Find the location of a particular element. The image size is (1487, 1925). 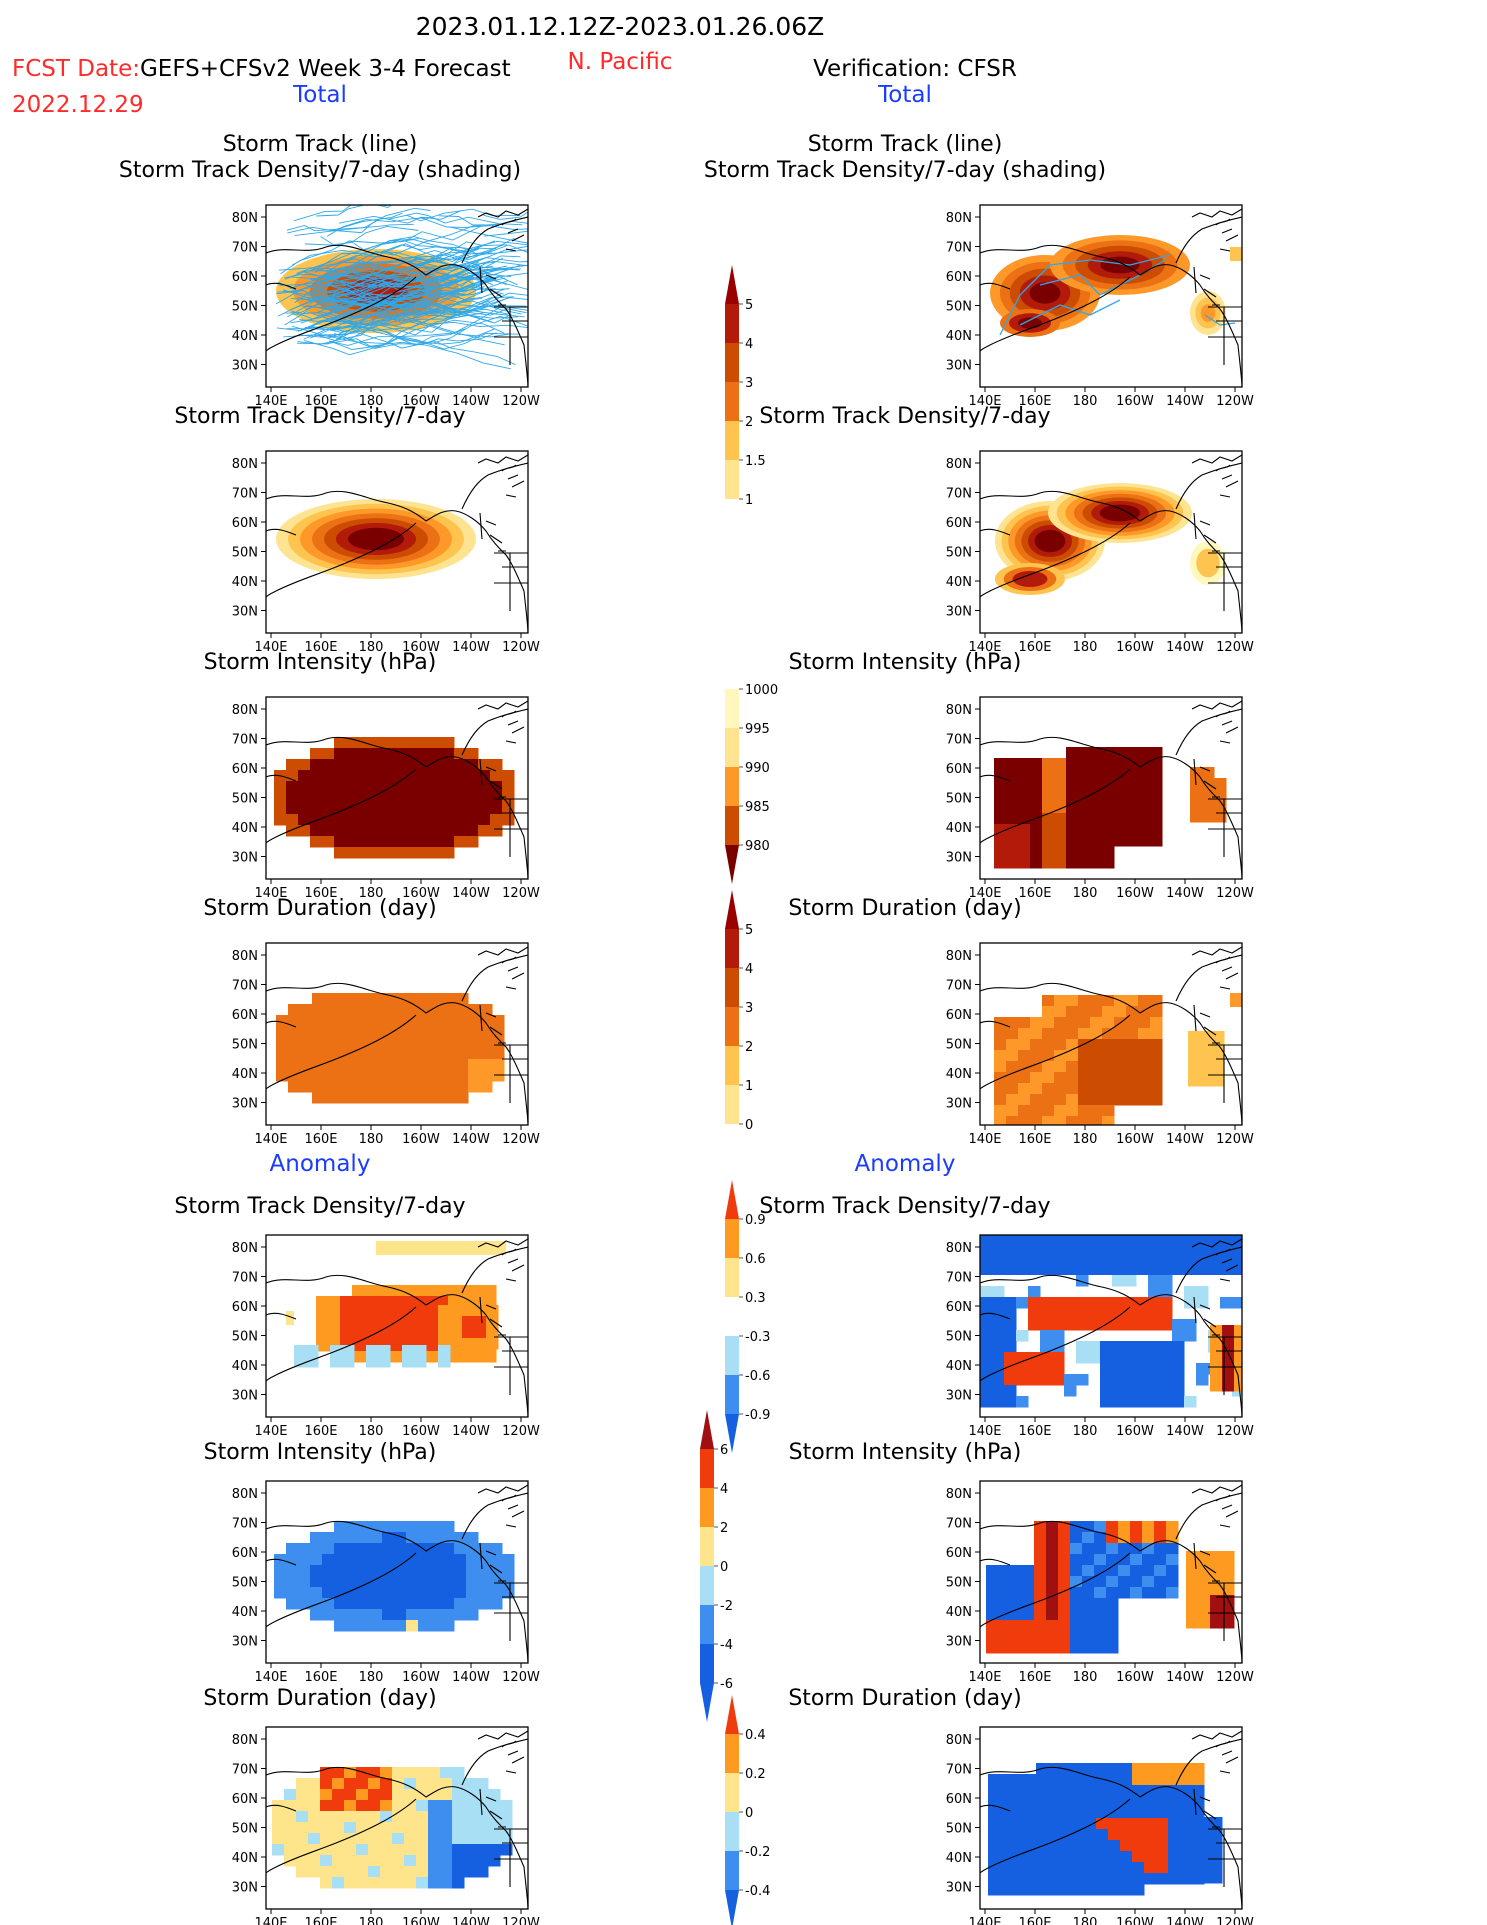

fc-title-track-shading: Storm Track Density/7-day (shading) is located at coordinates (320, 170).